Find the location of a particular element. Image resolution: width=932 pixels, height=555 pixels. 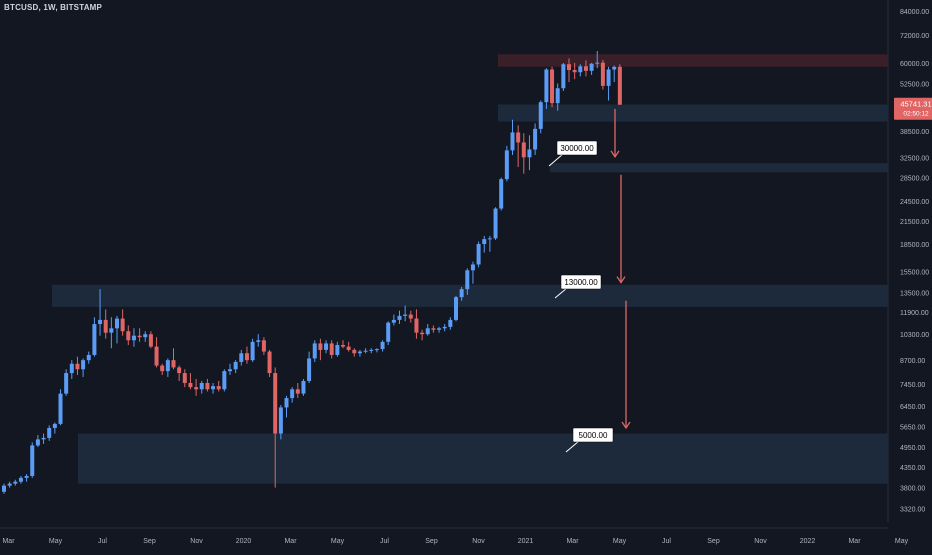

zone-callout: 5000.00 is located at coordinates (589, 440).